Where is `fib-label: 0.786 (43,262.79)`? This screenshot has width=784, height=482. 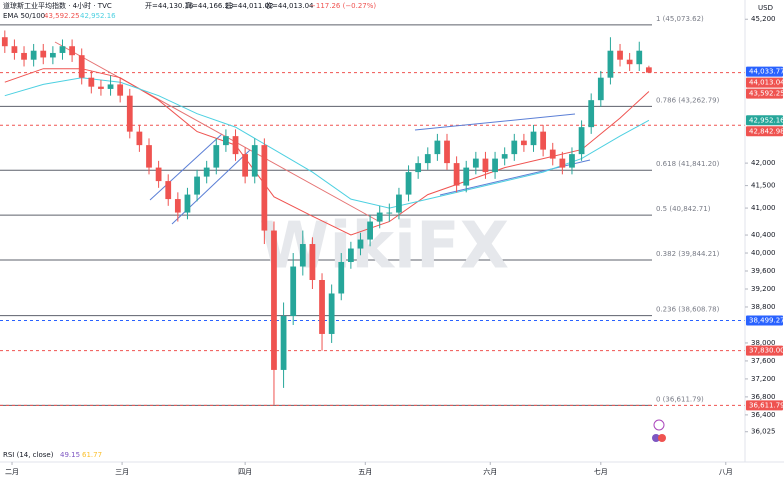
fib-label: 0.786 (43,262.79) is located at coordinates (688, 100).